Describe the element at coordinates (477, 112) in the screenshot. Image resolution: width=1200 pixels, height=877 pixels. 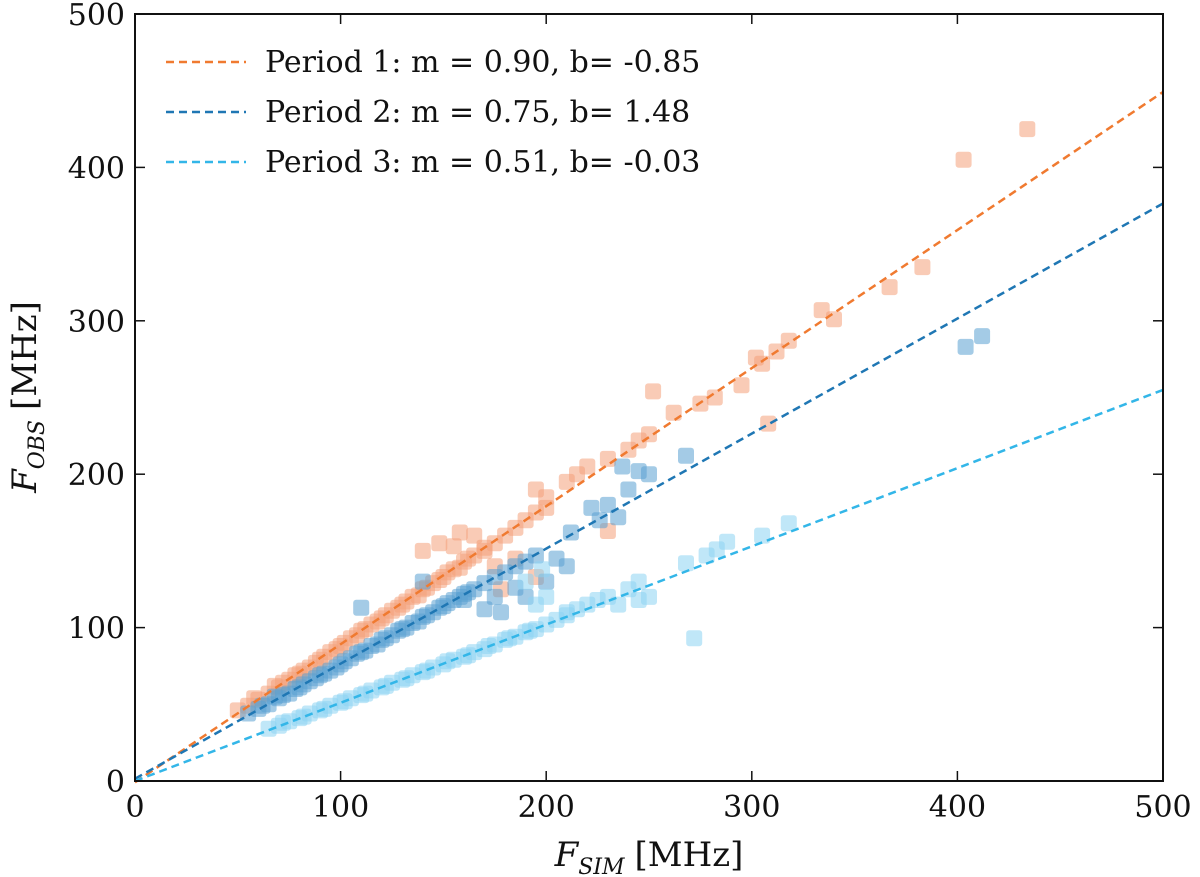
I see `legend-label-period-2: Period 2: m = 0.75, b= 1.48` at that location.